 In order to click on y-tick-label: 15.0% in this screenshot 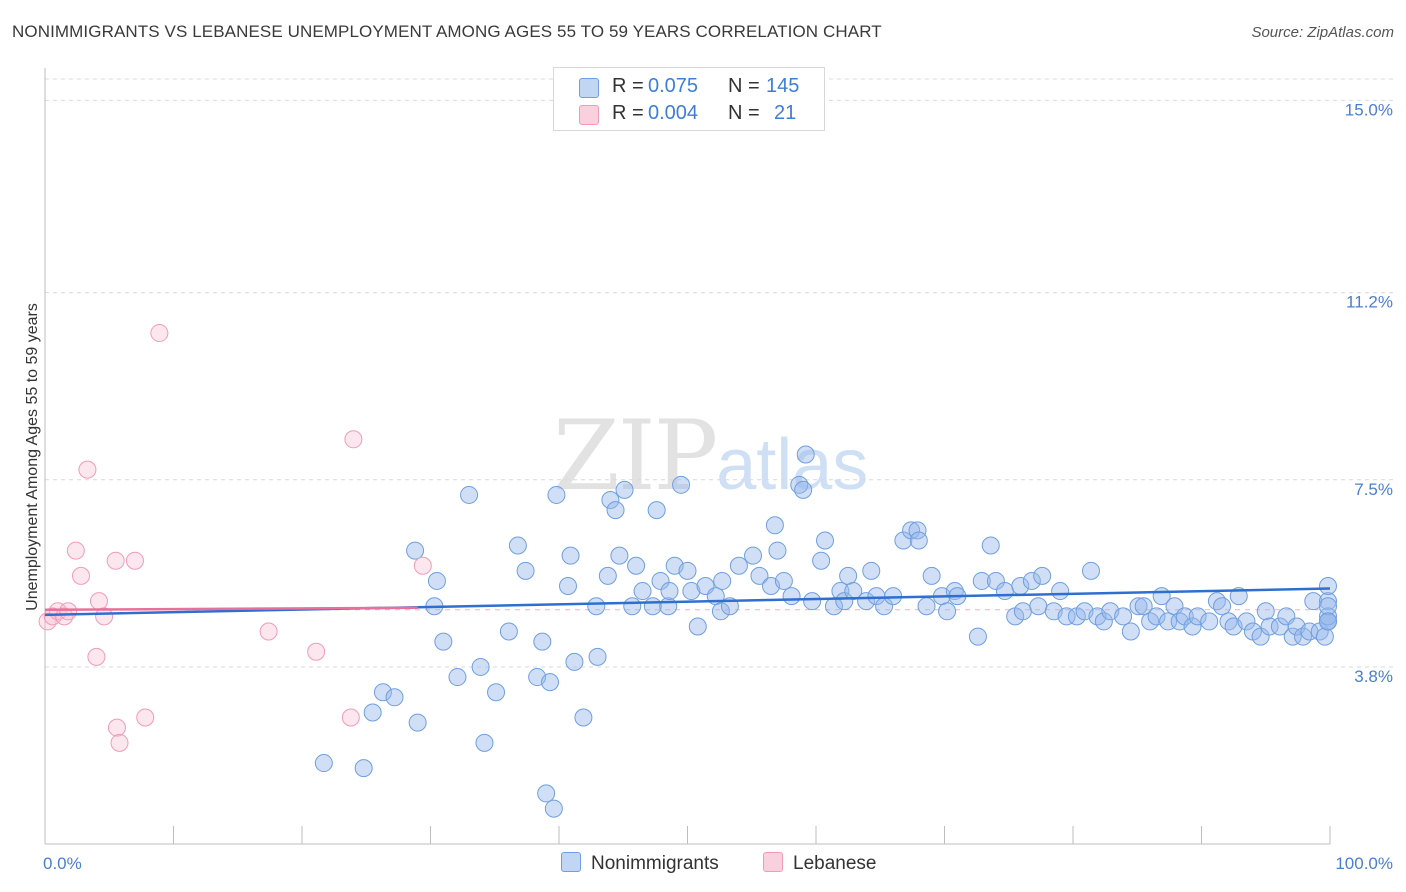, I will do `click(1369, 109)`.